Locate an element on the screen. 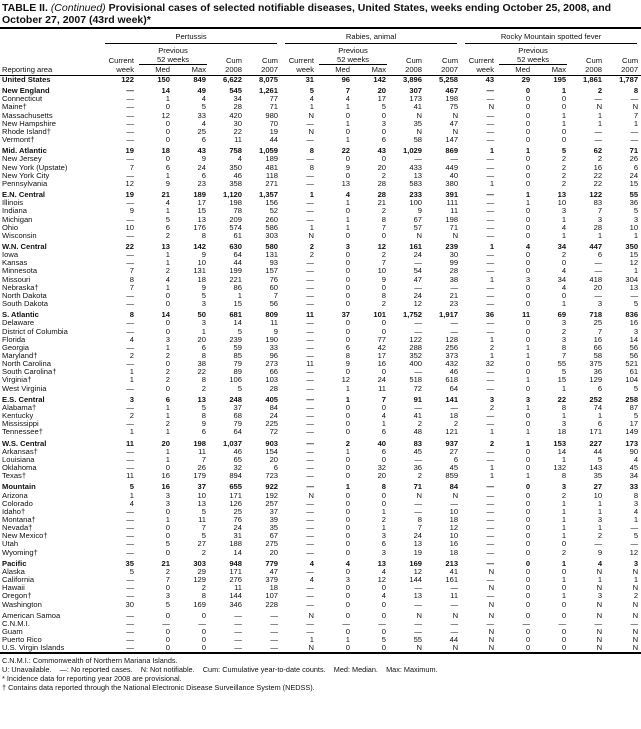 The height and width of the screenshot is (729, 641). rabies-cum-2008-cell: 7 is located at coordinates (420, 528).